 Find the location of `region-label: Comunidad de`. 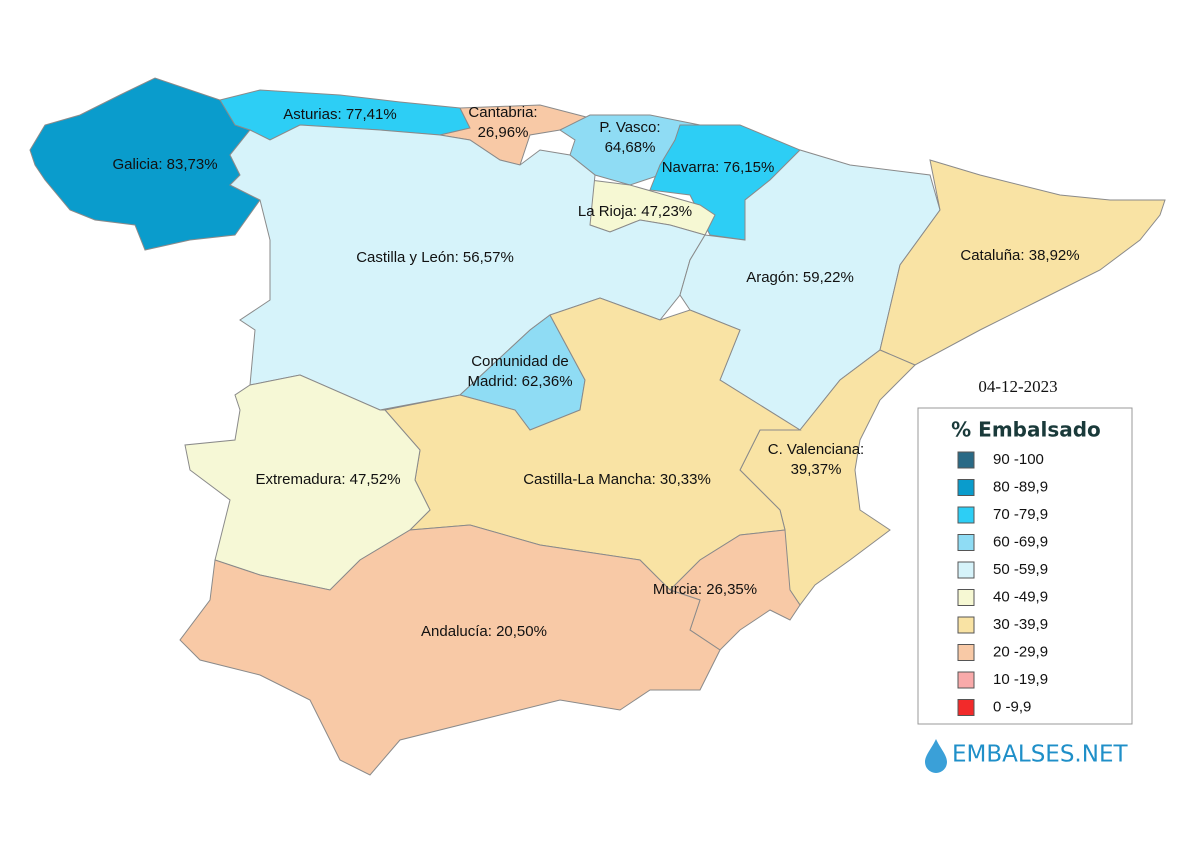

region-label: Comunidad de is located at coordinates (520, 361).